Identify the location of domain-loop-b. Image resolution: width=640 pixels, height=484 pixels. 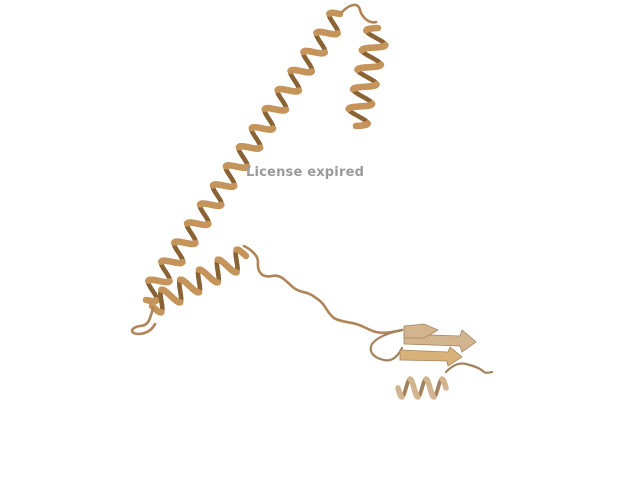
(469, 367).